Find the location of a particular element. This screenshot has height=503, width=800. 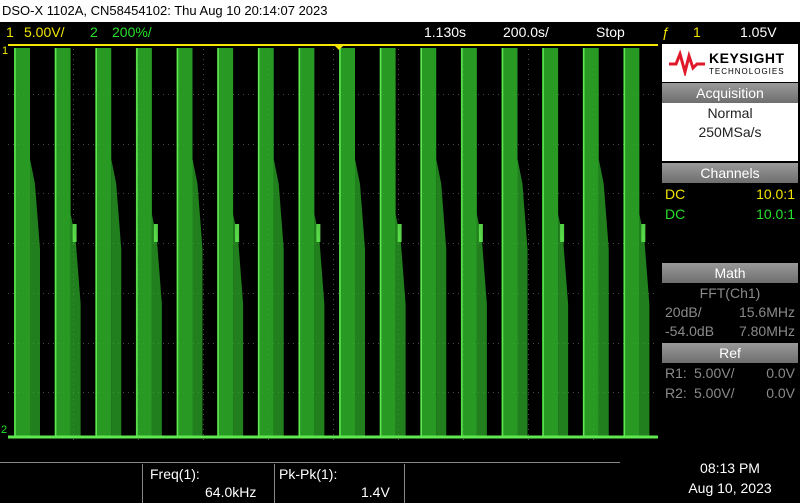

math-db-offset: -54.0dB is located at coordinates (690, 331).